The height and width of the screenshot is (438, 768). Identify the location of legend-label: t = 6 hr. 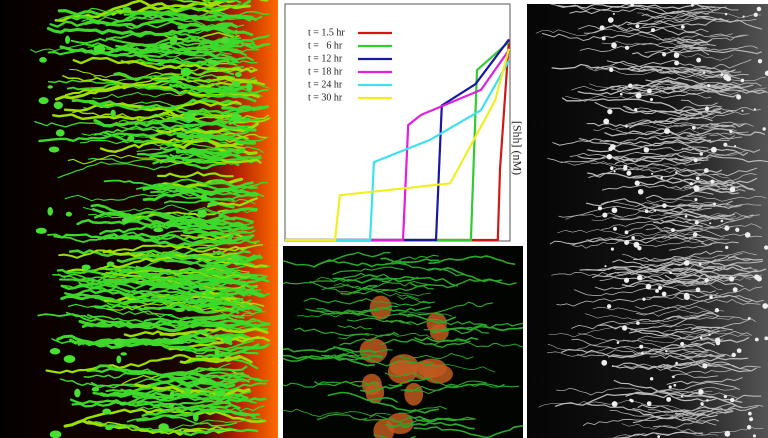
(325, 45).